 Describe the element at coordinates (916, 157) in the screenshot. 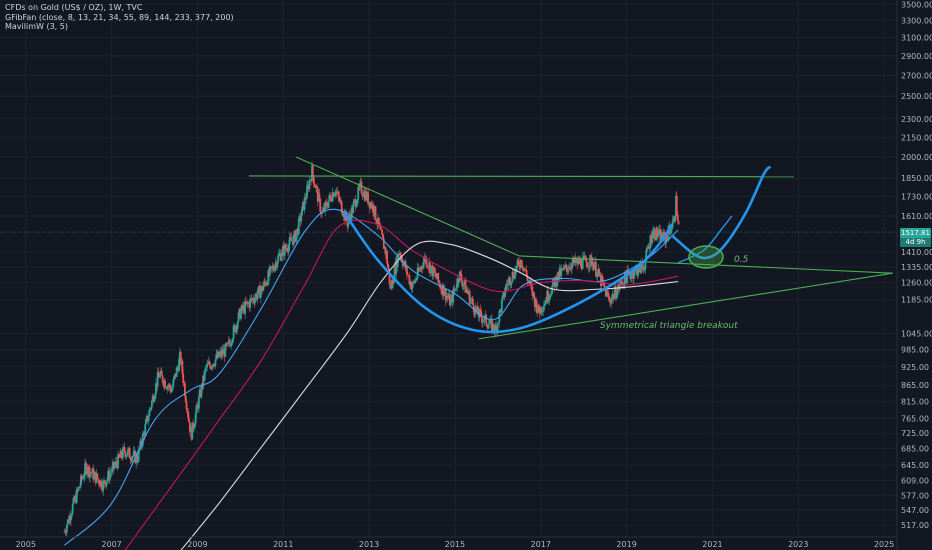

I see `y-tick-label: 2000.00` at that location.